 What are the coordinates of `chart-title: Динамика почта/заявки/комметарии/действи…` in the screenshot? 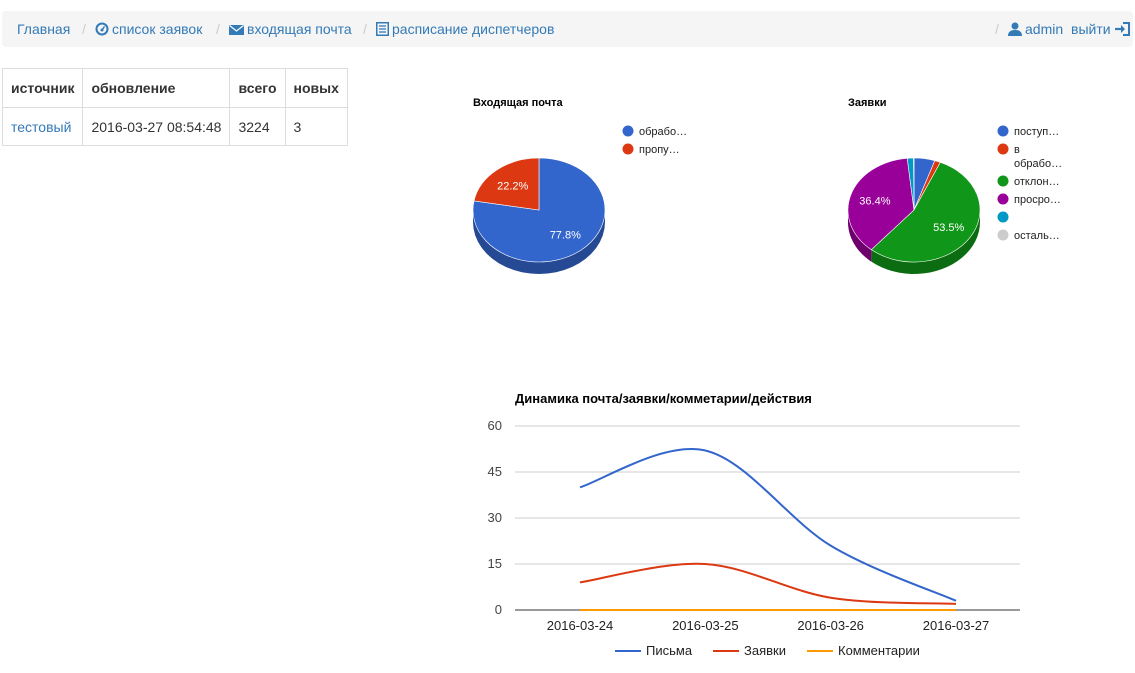 It's located at (663, 398).